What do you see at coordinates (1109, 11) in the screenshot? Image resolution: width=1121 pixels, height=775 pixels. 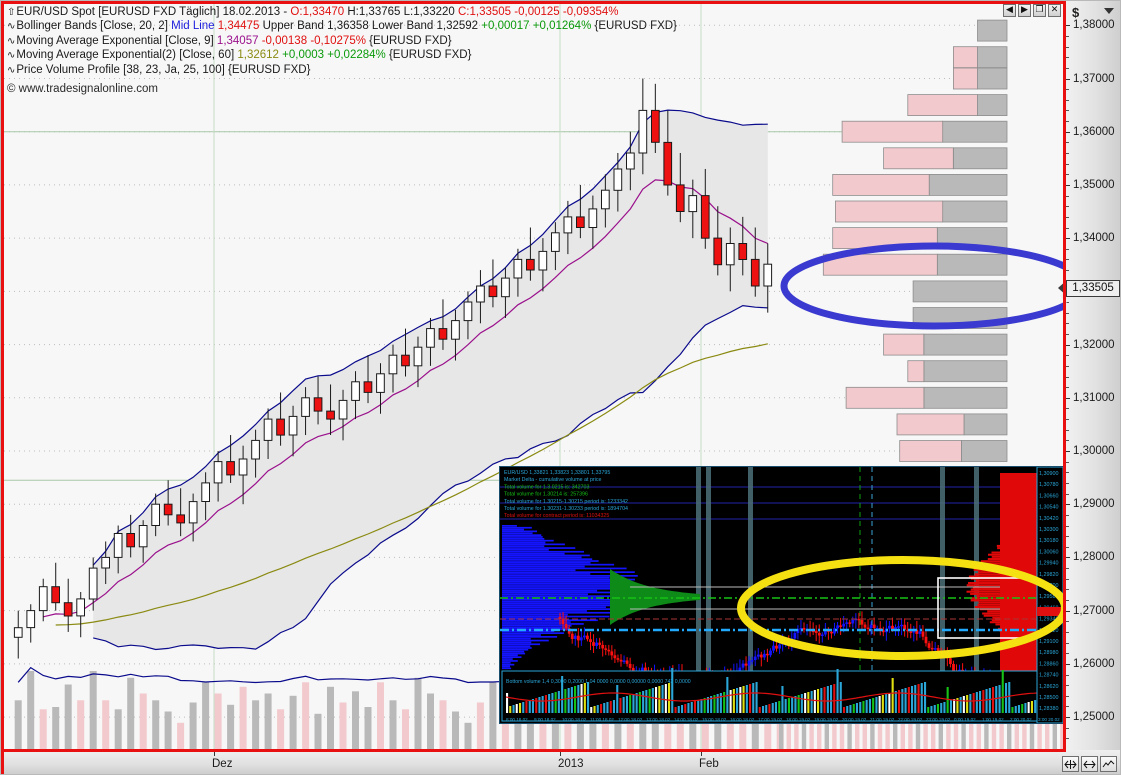 I see `chevron-down-icon` at bounding box center [1109, 11].